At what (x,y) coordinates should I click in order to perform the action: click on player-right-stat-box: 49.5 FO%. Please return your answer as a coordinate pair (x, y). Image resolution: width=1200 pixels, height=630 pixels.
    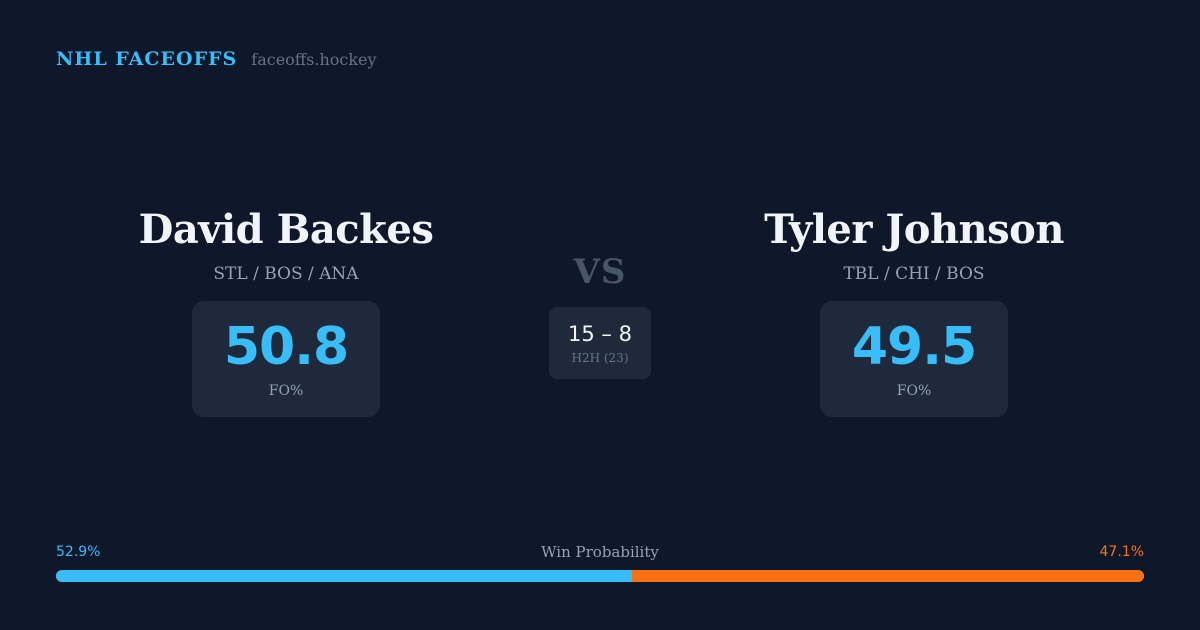
    Looking at the image, I should click on (914, 359).